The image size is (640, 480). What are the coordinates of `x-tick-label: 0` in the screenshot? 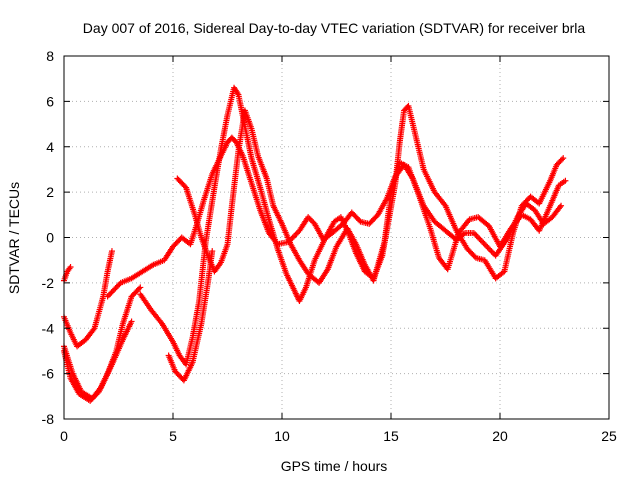 It's located at (64, 436).